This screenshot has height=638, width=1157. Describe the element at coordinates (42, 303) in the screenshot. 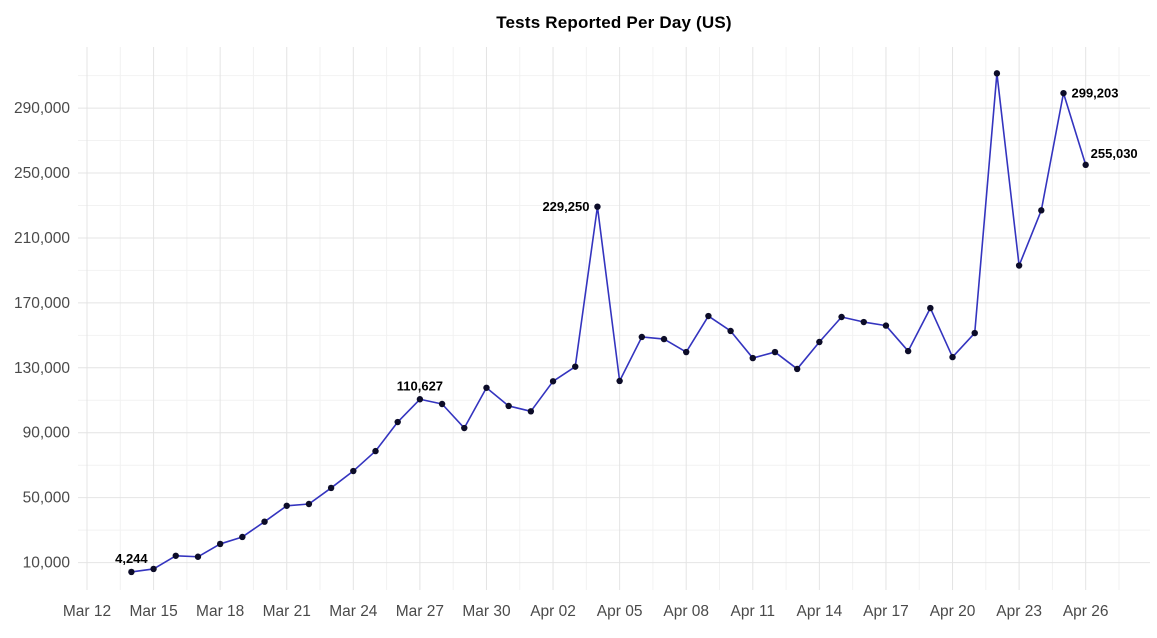

I see `y-axis-tick-label: 170,000` at that location.